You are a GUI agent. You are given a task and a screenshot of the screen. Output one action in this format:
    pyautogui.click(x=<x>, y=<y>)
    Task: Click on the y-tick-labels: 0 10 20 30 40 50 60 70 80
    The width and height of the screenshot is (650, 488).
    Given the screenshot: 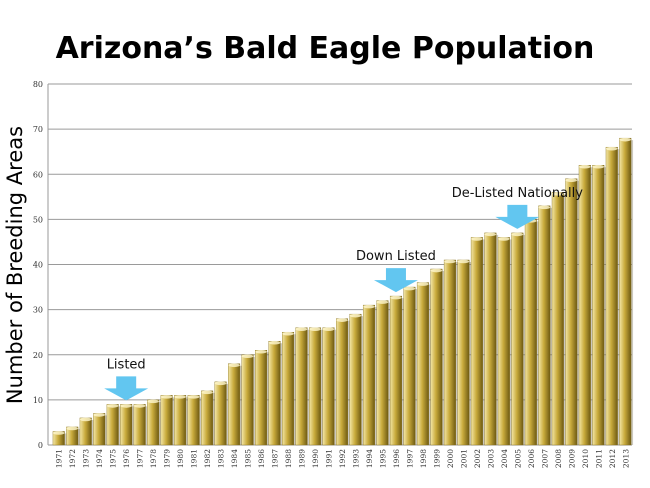 What is the action you would take?
    pyautogui.click(x=38, y=265)
    